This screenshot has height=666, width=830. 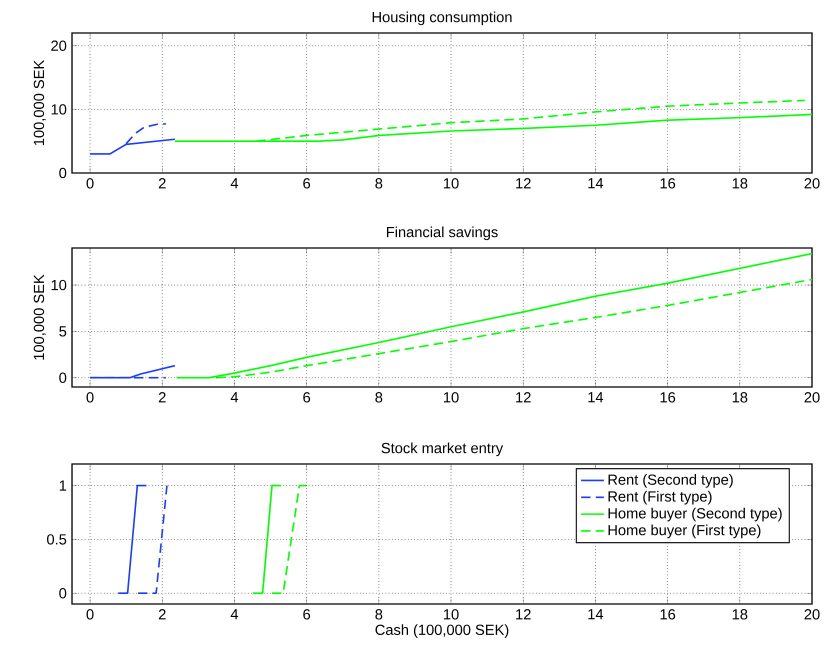 I want to click on y-tick-label: 20, so click(x=58, y=45).